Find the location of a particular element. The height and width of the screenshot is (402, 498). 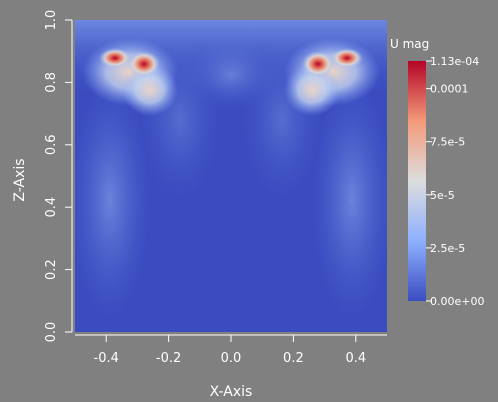

z-axis: 0.0 0.2 0.4 0.6 0.8 1.0 is located at coordinates (58, 176).